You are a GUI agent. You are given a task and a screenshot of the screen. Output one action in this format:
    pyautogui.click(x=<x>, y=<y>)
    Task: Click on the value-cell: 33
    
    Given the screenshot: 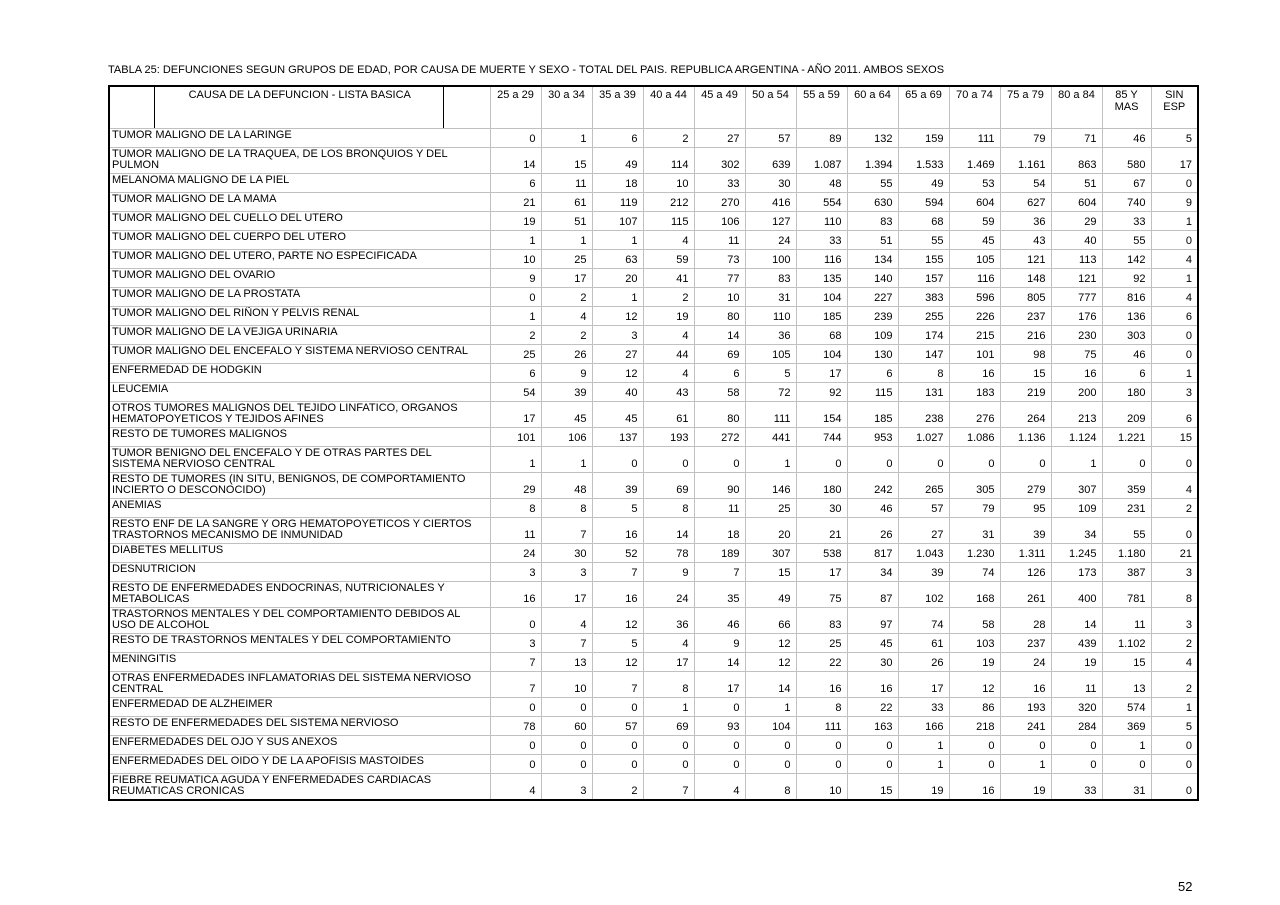 What is the action you would take?
    pyautogui.click(x=923, y=706)
    